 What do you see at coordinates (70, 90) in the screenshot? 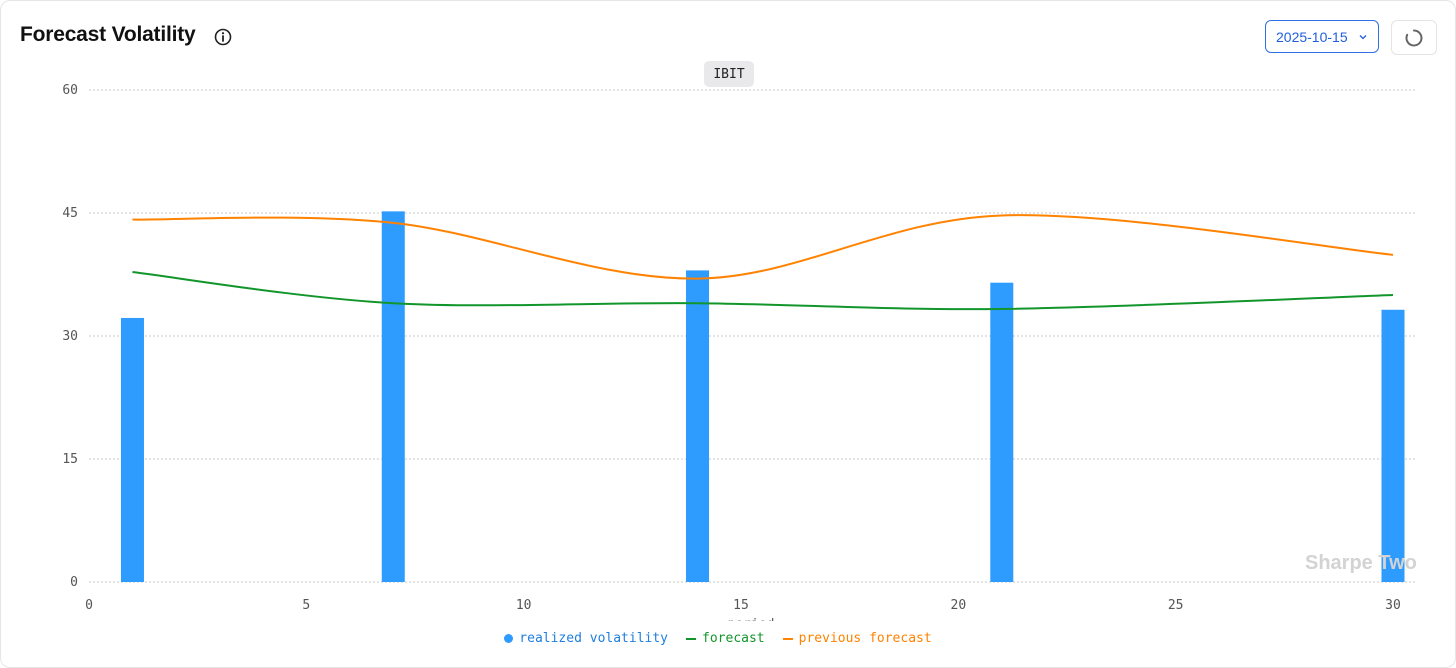
I see `y-tick-label: 60` at bounding box center [70, 90].